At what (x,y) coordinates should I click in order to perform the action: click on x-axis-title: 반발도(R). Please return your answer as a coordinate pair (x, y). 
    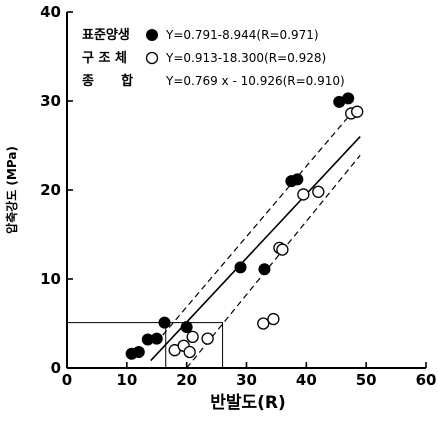
    Looking at the image, I should click on (248, 403).